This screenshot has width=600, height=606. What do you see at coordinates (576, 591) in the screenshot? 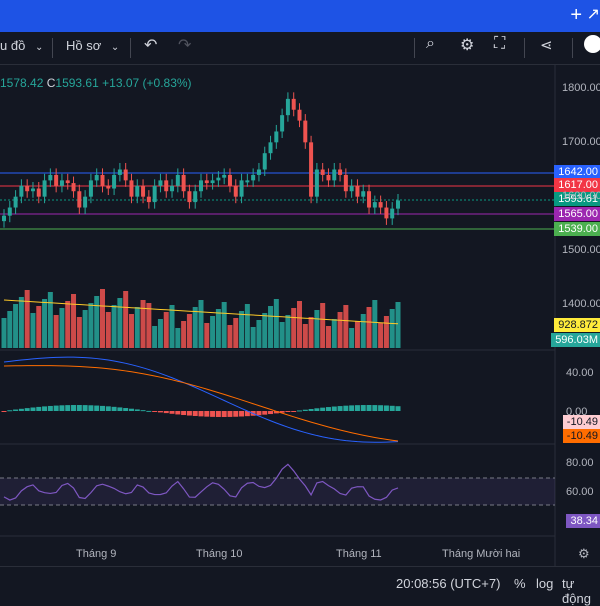
I see `auto-toggle: tự động` at bounding box center [576, 591].